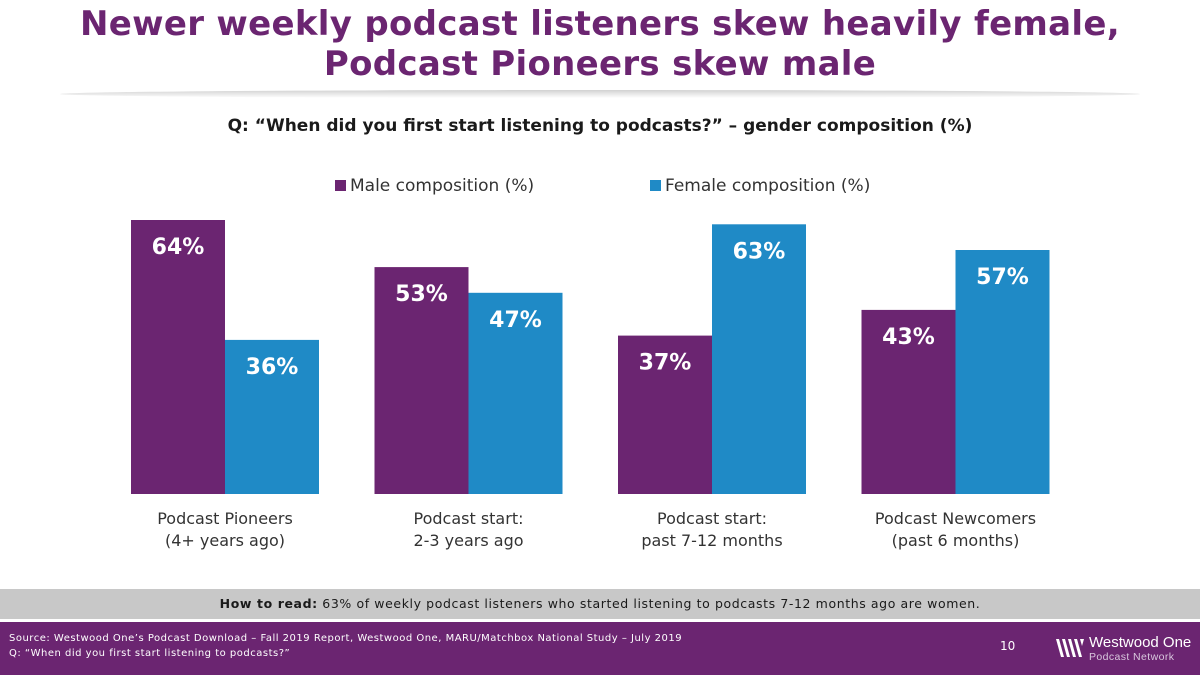 The height and width of the screenshot is (675, 1200). What do you see at coordinates (711, 540) in the screenshot?
I see `category-label-2-line-1: past 7-12 months` at bounding box center [711, 540].